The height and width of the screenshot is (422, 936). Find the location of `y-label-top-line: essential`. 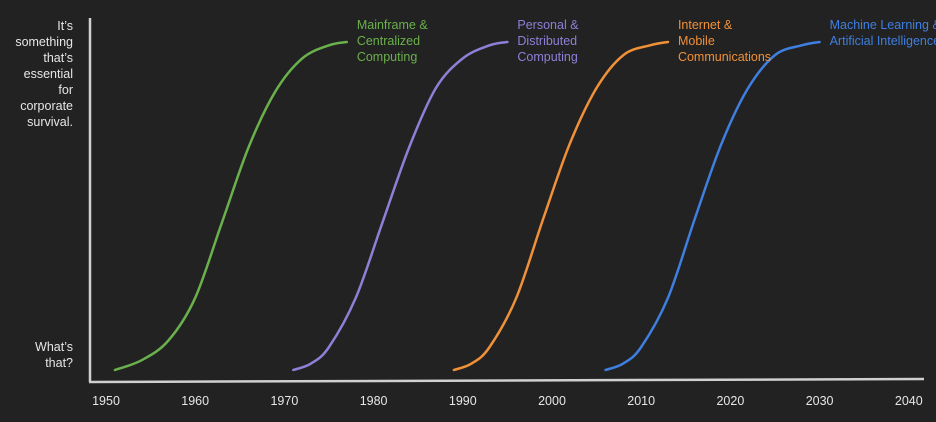

y-label-top-line: essential is located at coordinates (48, 74).